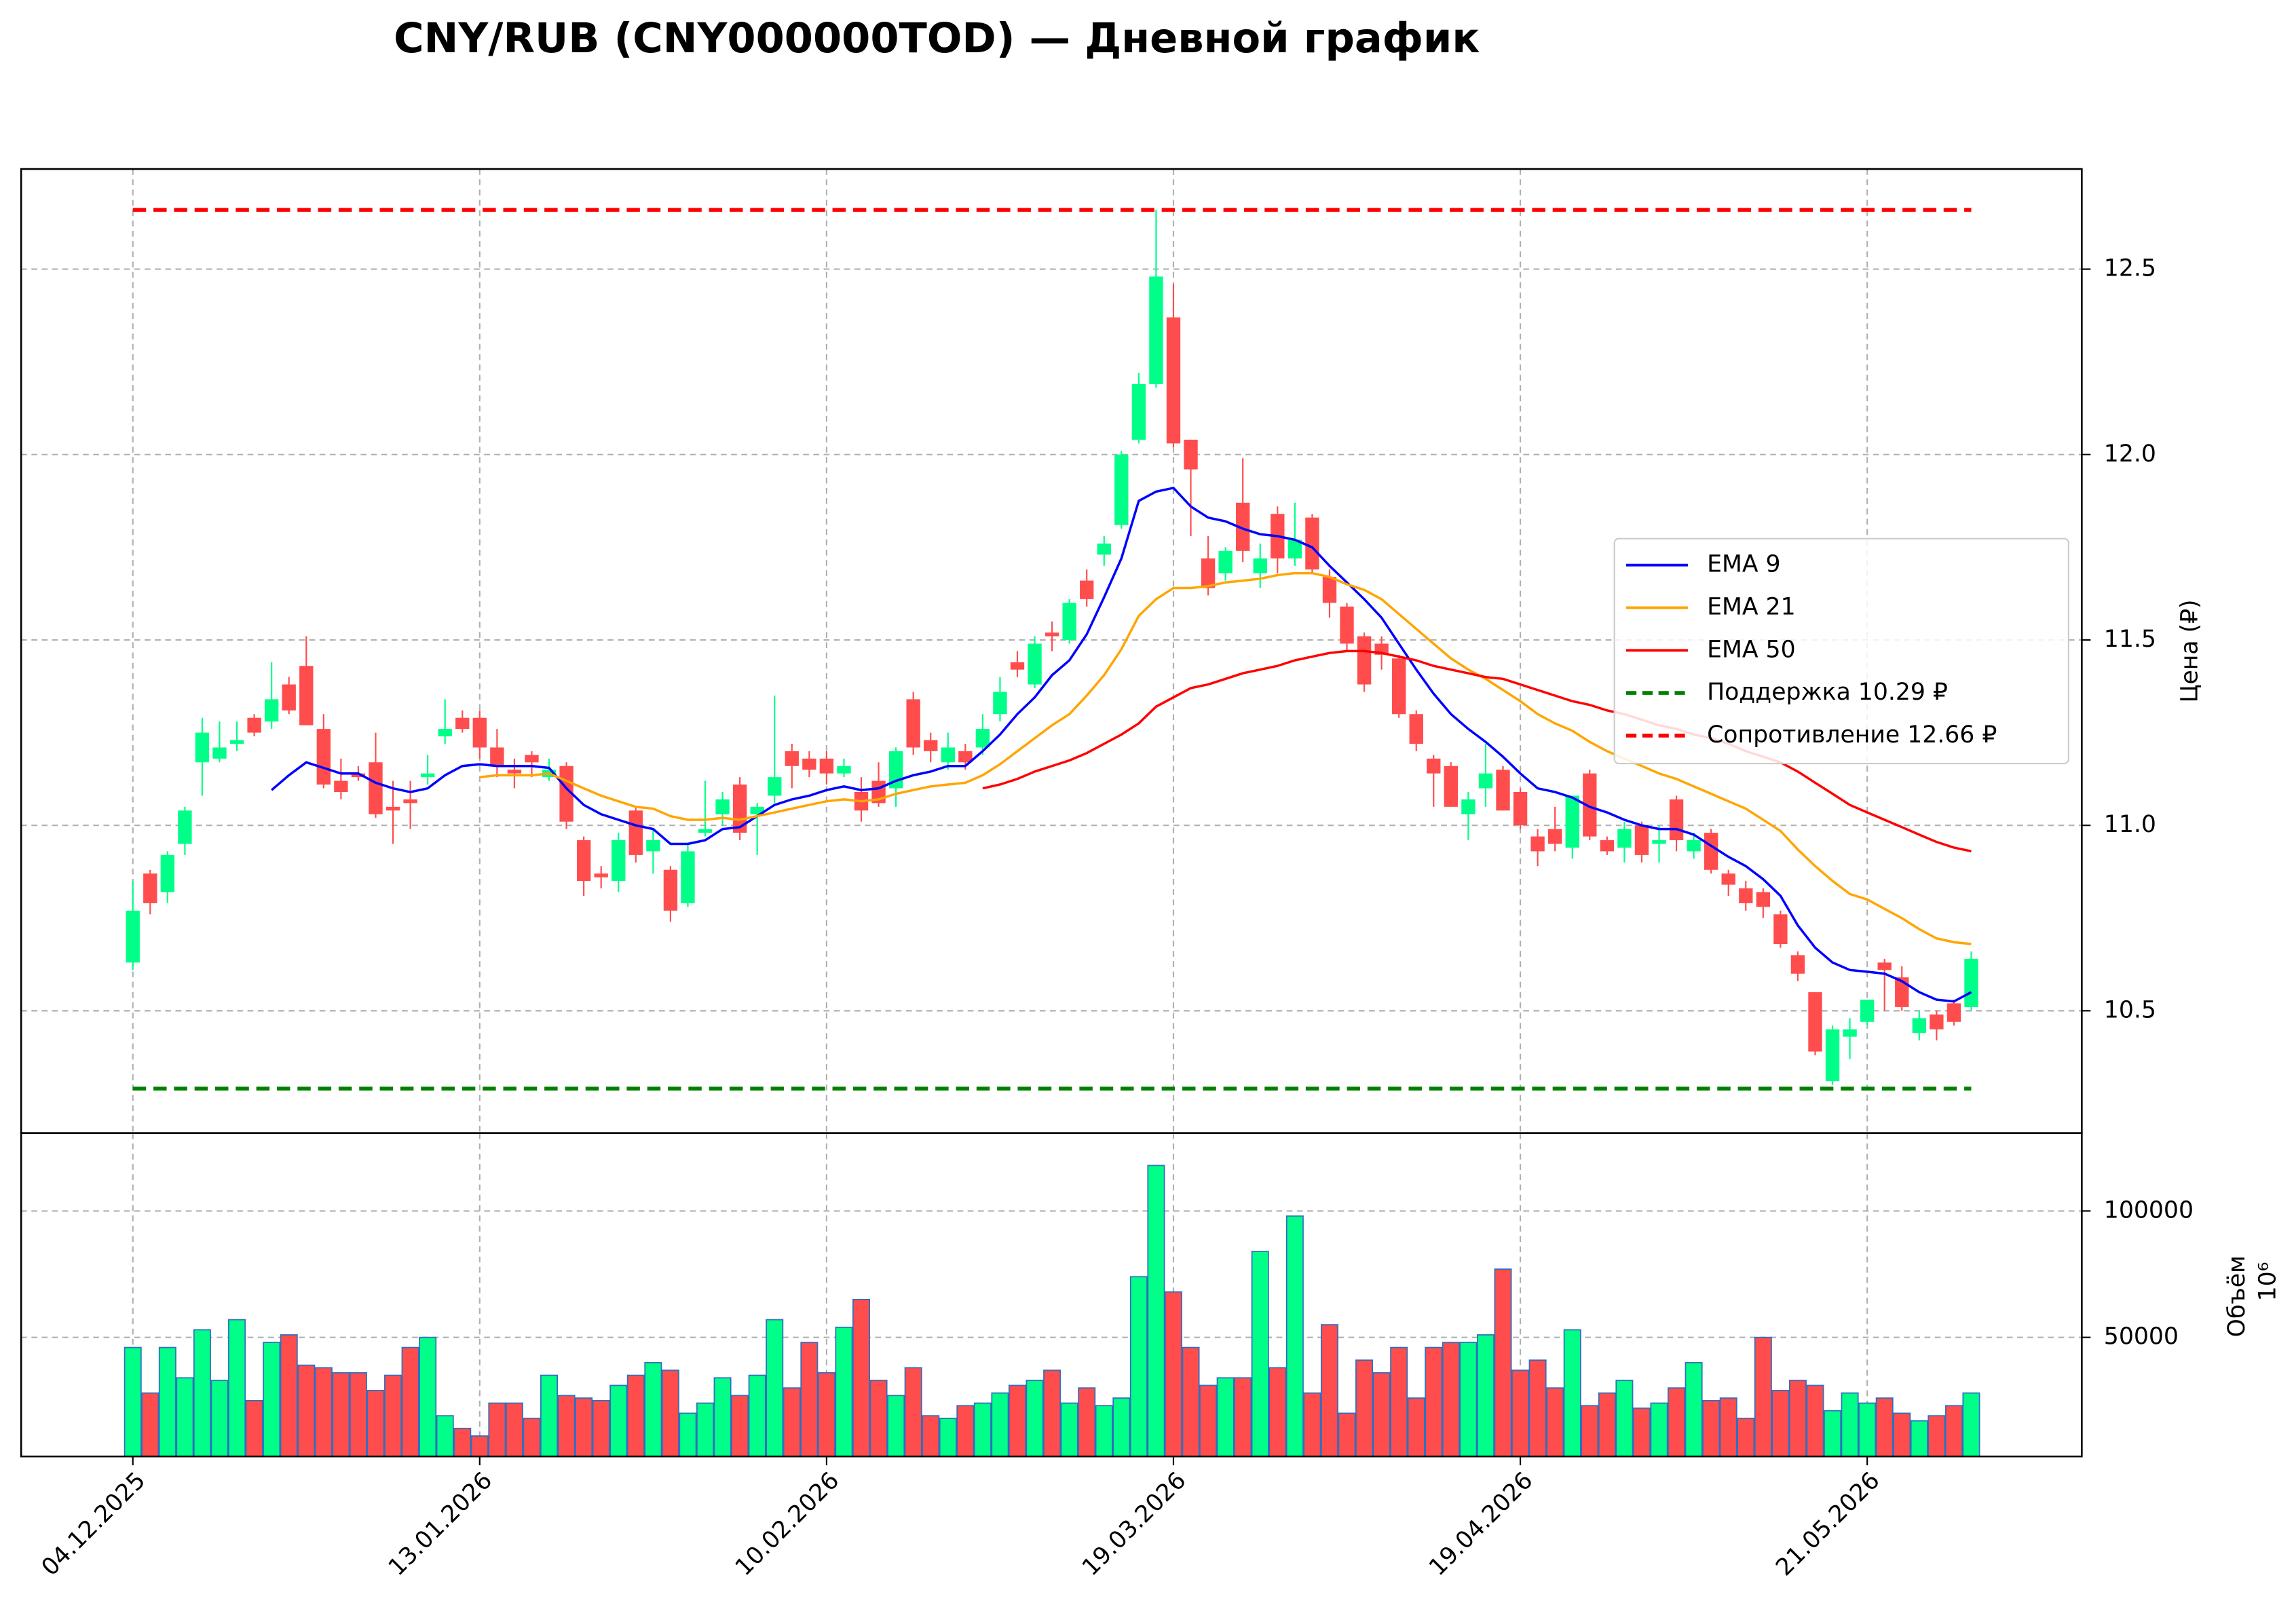 This screenshot has width=2294, height=1624. I want to click on x-tick-label: 10.02.2026, so click(787, 1524).